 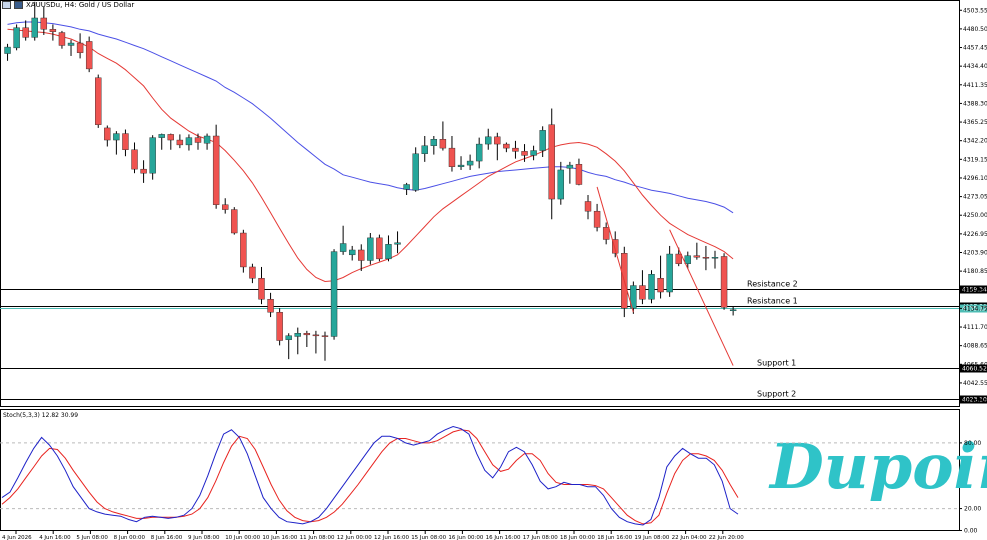 I want to click on level-label: Support 1, so click(x=776, y=363).